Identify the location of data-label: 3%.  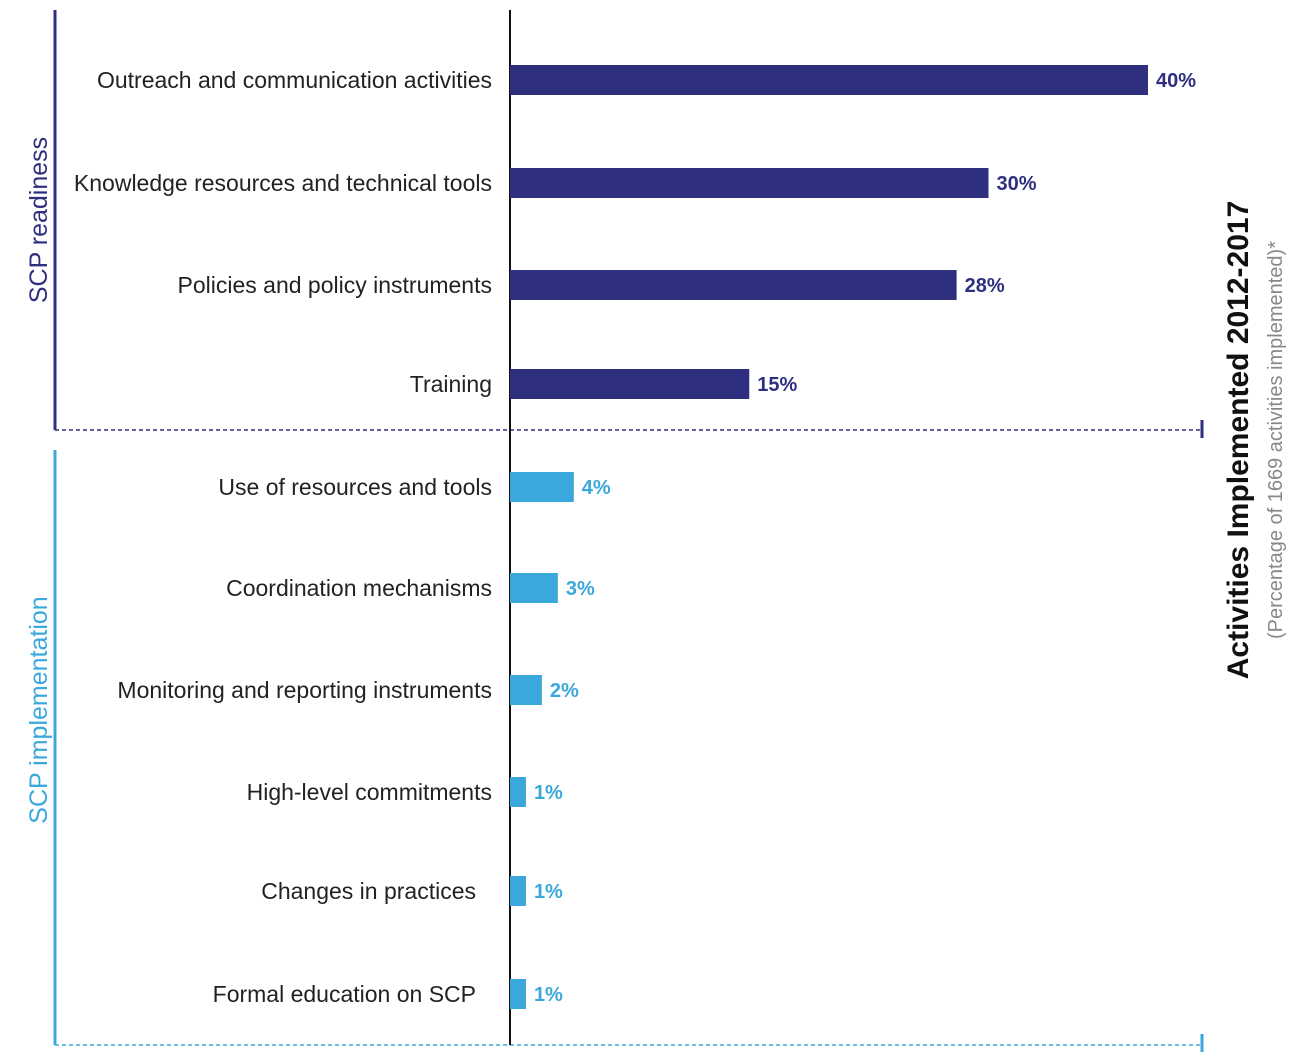
(580, 589).